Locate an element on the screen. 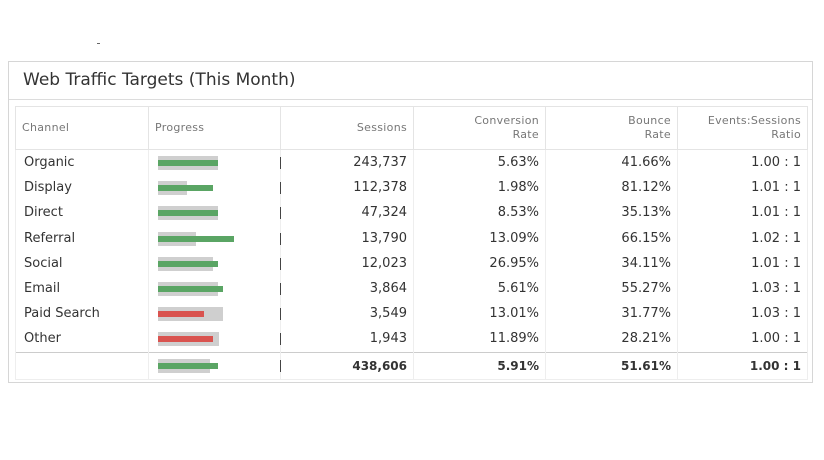  cell-bounce-rate: 81.12% is located at coordinates (611, 188).